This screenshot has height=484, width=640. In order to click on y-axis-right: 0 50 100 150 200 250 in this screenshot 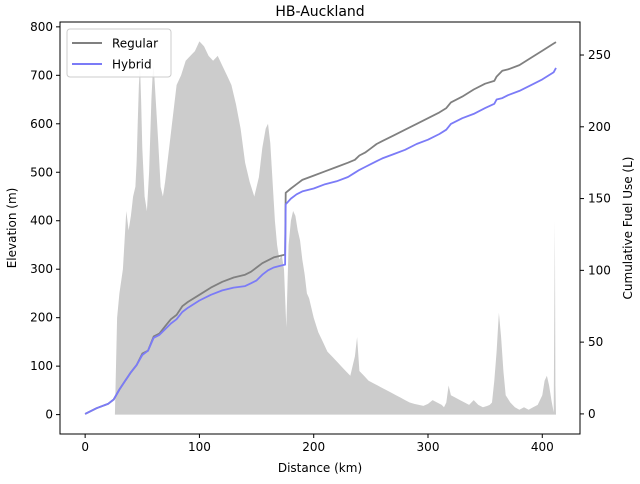, I will do `click(595, 234)`.